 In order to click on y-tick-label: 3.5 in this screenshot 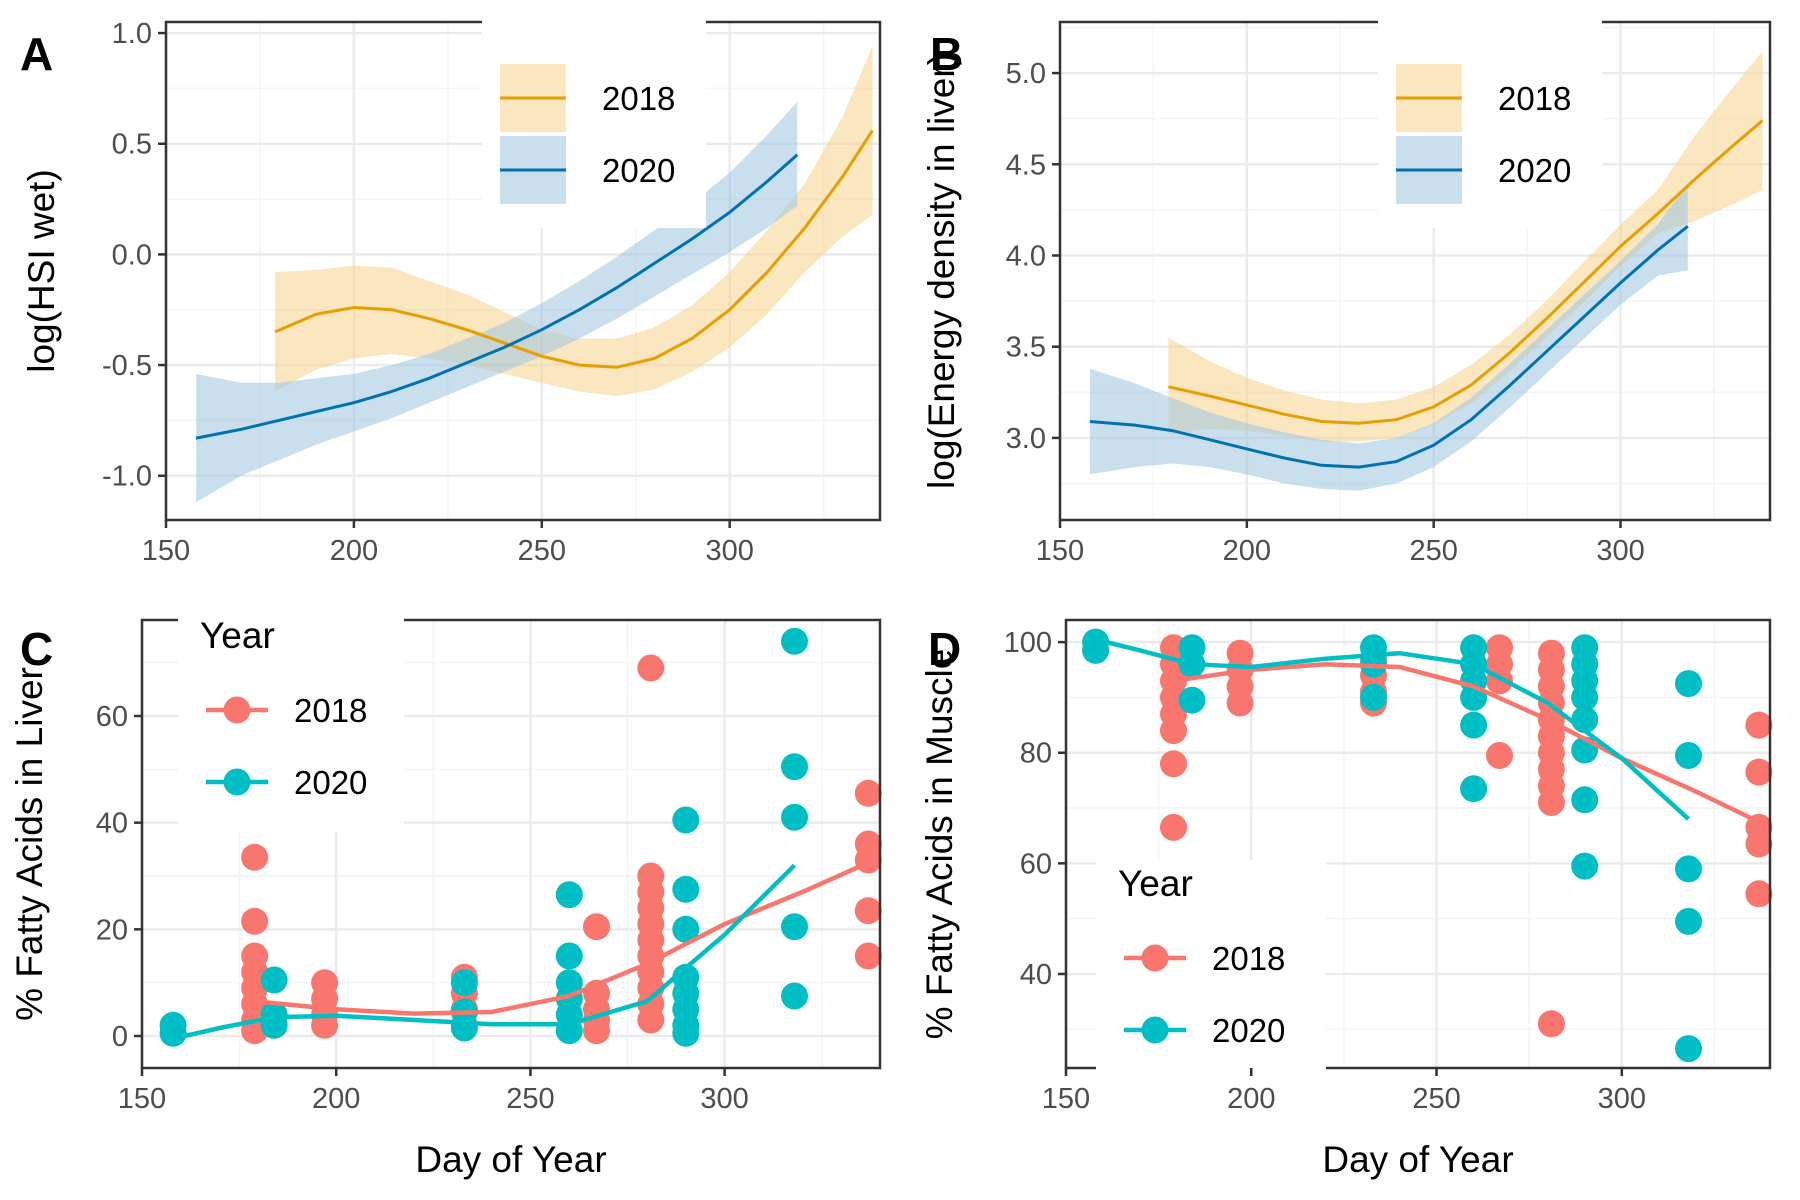, I will do `click(1026, 348)`.